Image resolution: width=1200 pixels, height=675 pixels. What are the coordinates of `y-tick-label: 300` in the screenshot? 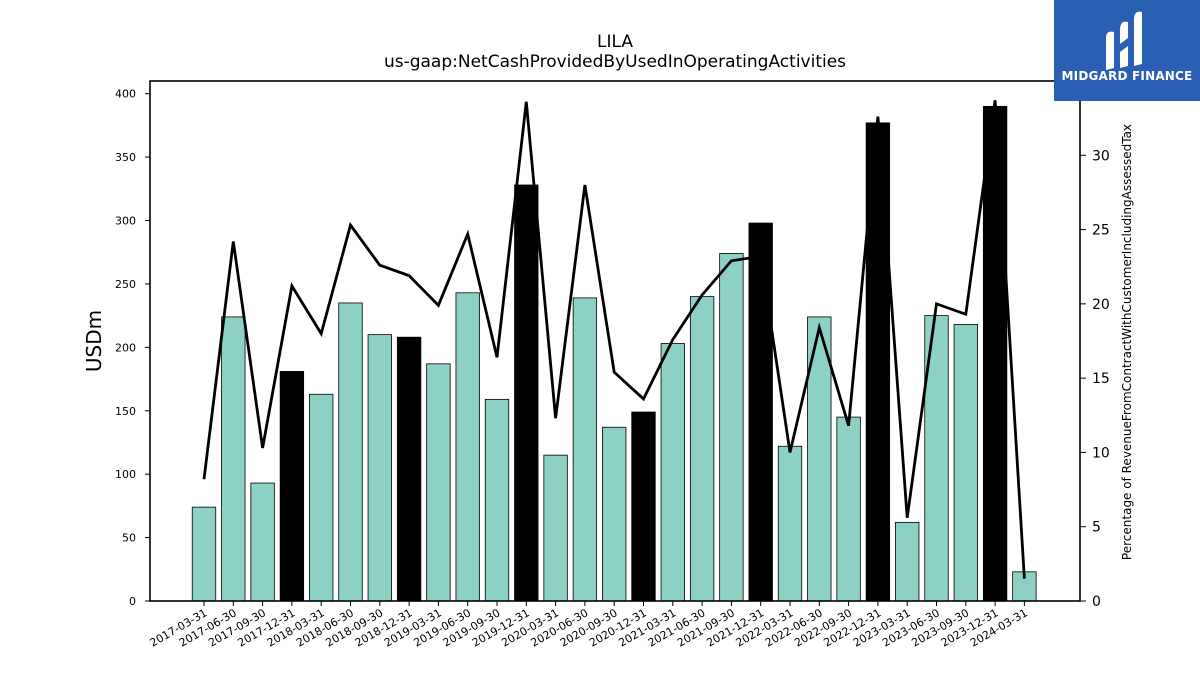 It's located at (125, 221).